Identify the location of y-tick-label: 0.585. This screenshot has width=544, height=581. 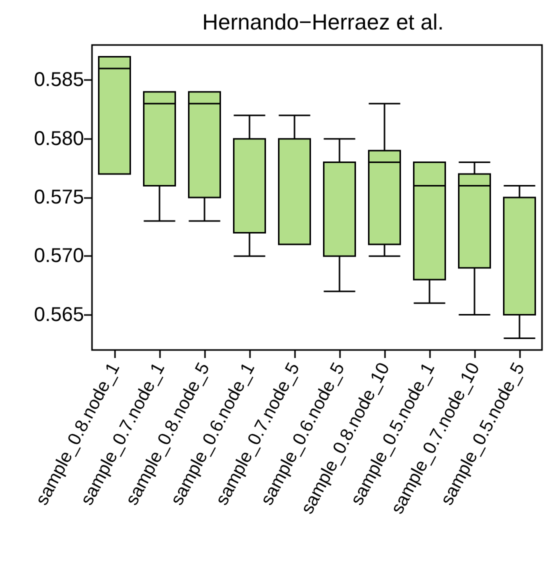
(59, 80).